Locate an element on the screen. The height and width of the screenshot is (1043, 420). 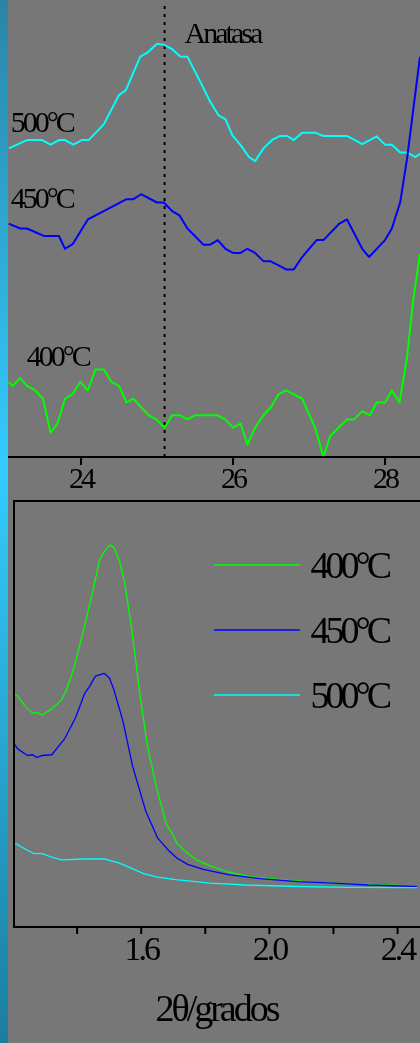
series-label: 450°C is located at coordinates (42, 197).